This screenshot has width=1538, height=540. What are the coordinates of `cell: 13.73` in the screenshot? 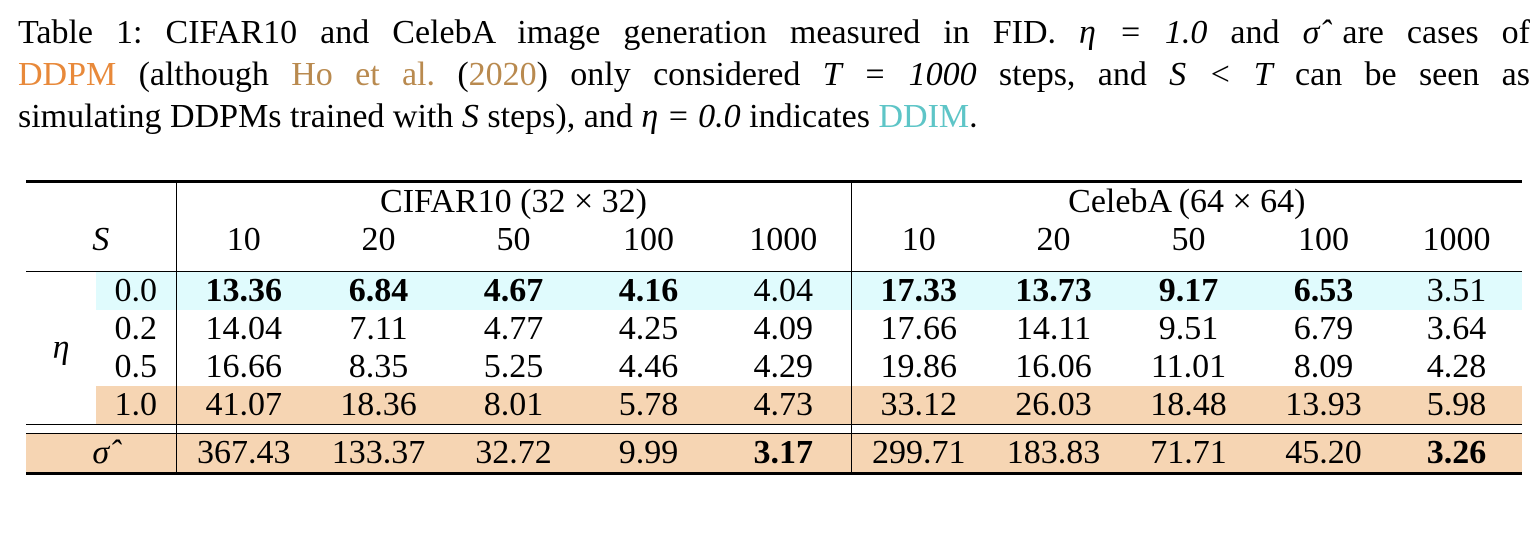 It's located at (1054, 290).